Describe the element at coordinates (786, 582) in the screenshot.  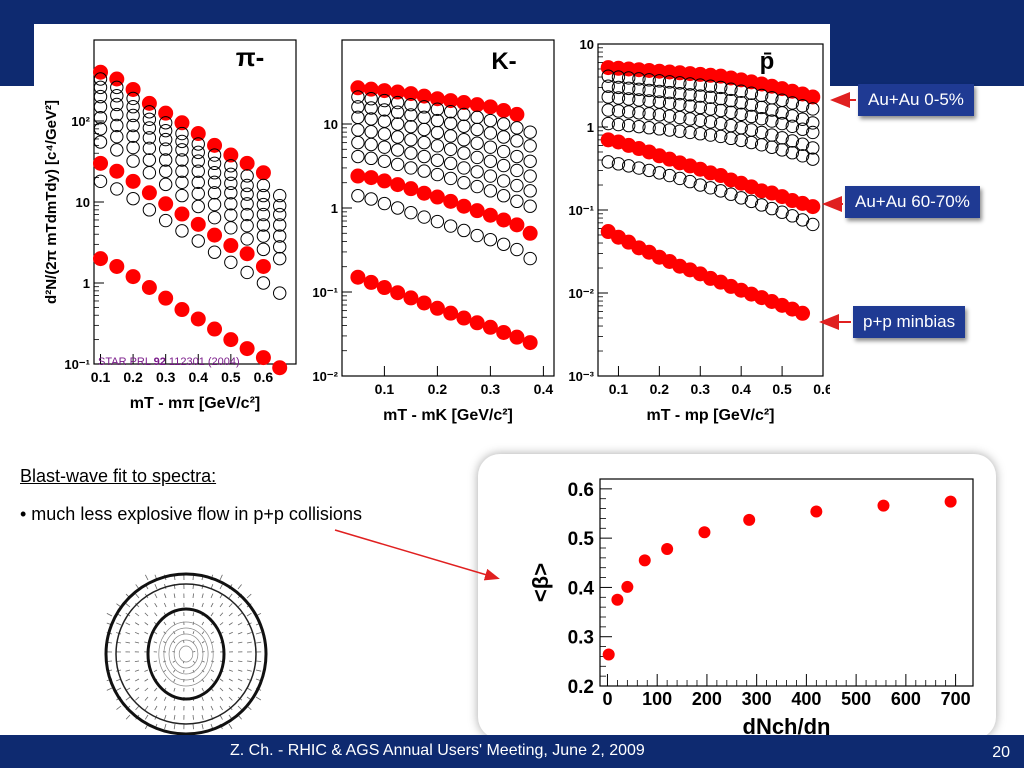
I see `beta-frame` at that location.